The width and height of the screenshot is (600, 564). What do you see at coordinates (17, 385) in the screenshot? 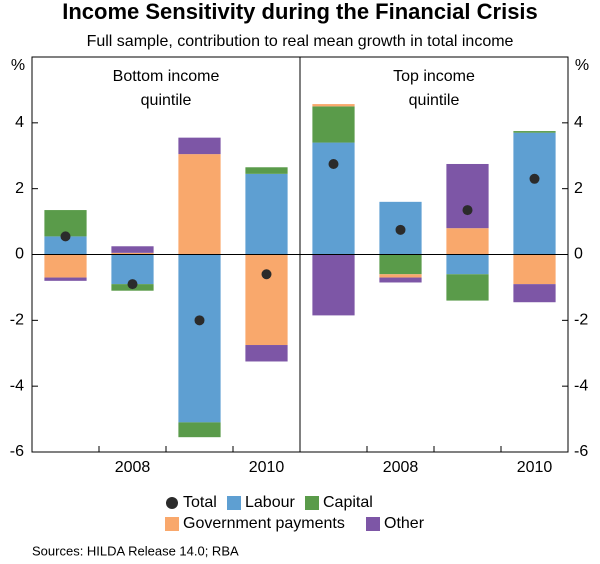
I see `y-tick-label: -4` at bounding box center [17, 385].